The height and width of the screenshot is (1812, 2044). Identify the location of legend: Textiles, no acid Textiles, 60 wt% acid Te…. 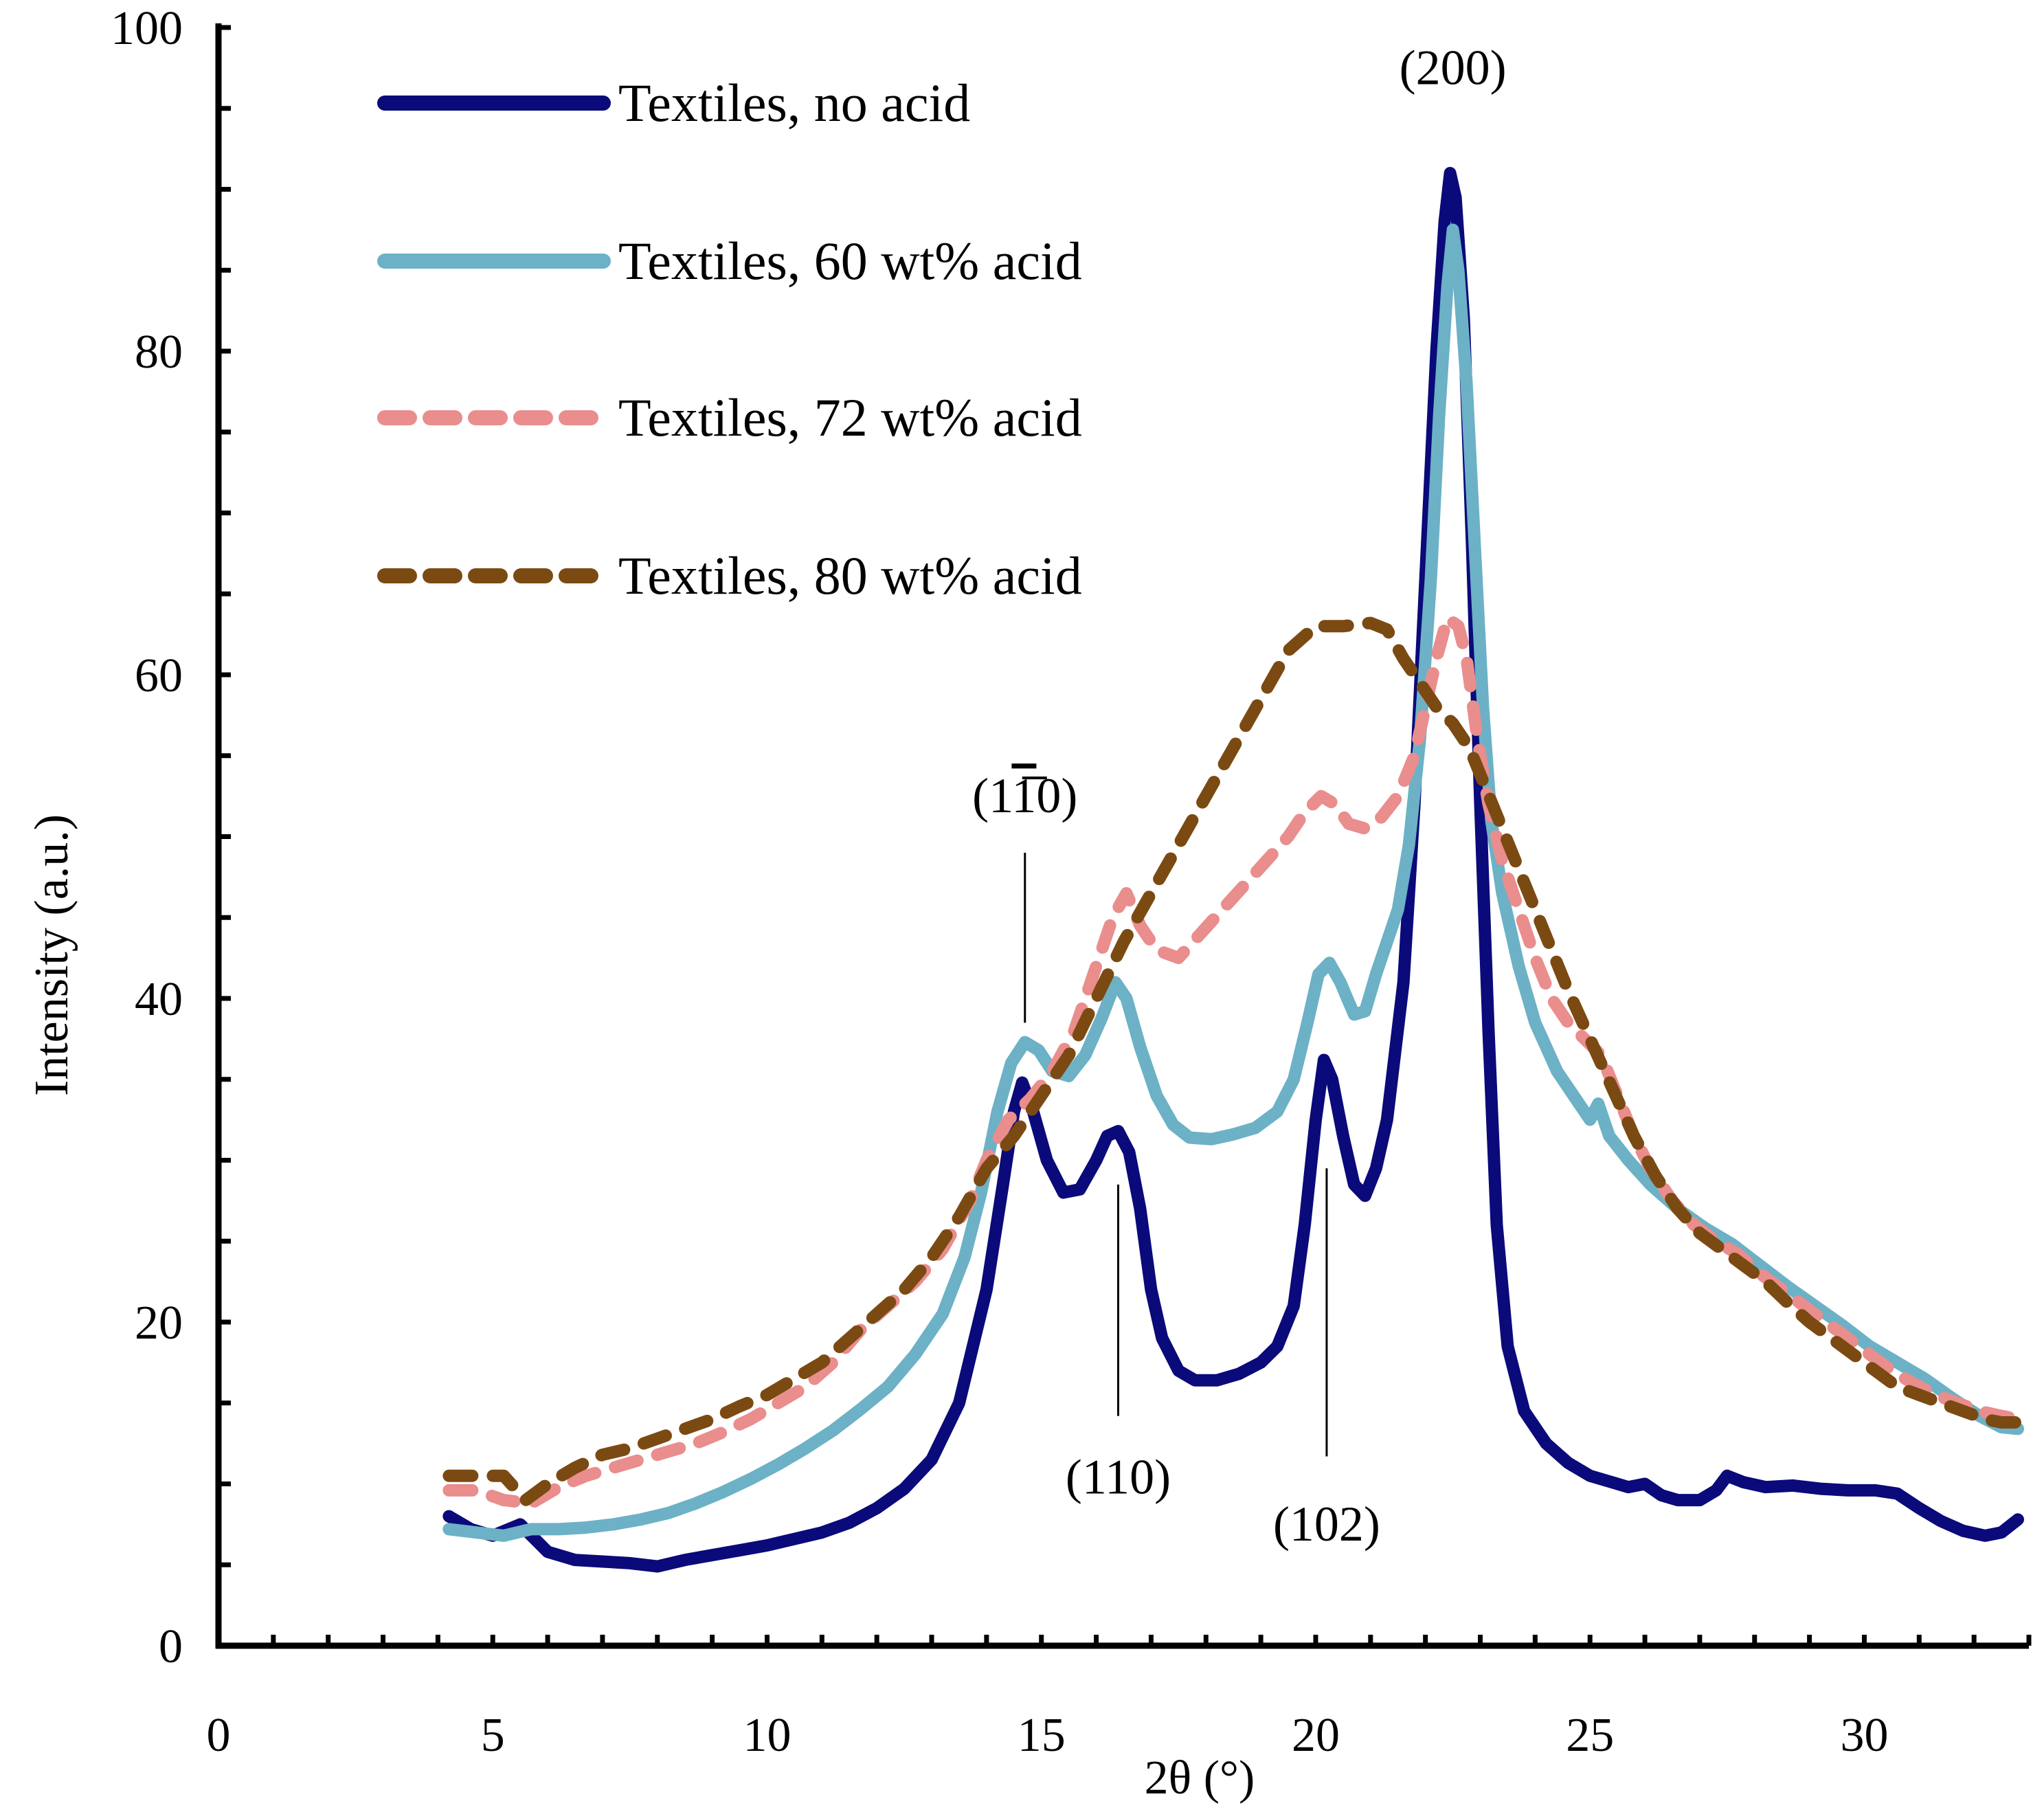
(729, 339).